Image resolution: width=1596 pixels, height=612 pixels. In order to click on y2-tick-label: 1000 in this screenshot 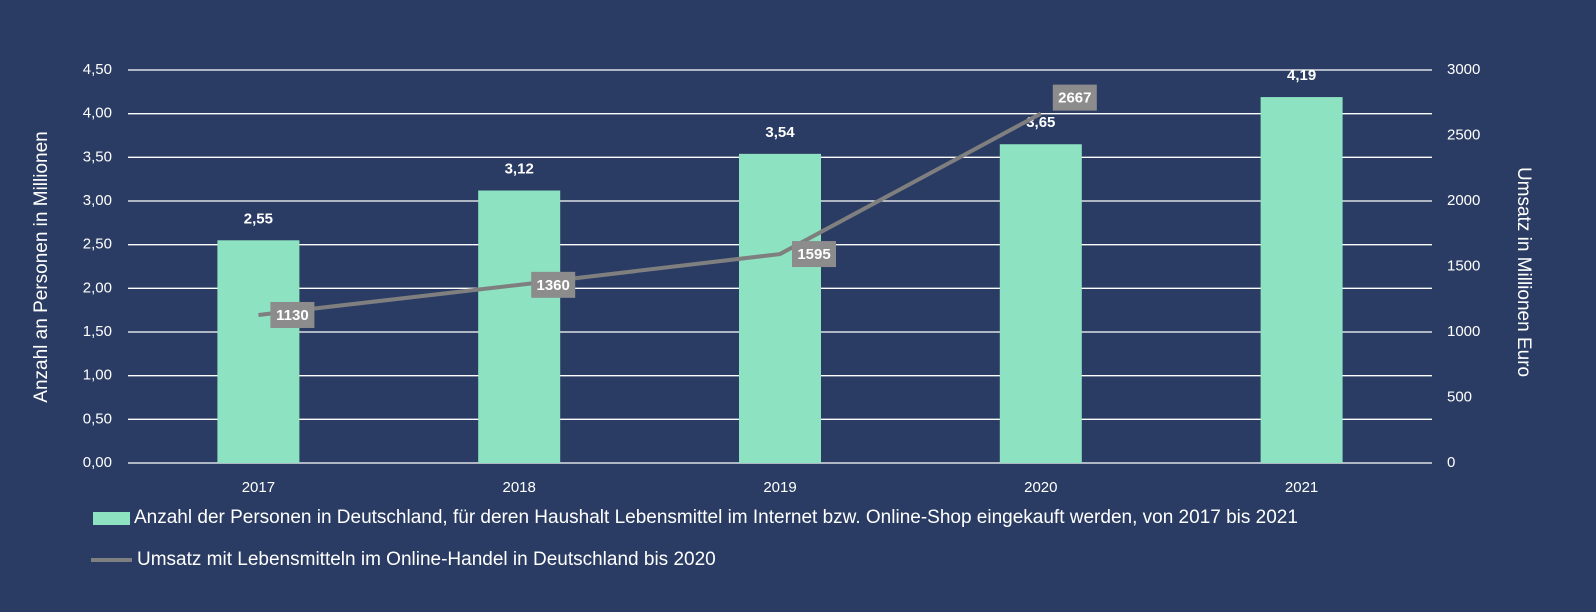, I will do `click(1463, 331)`.